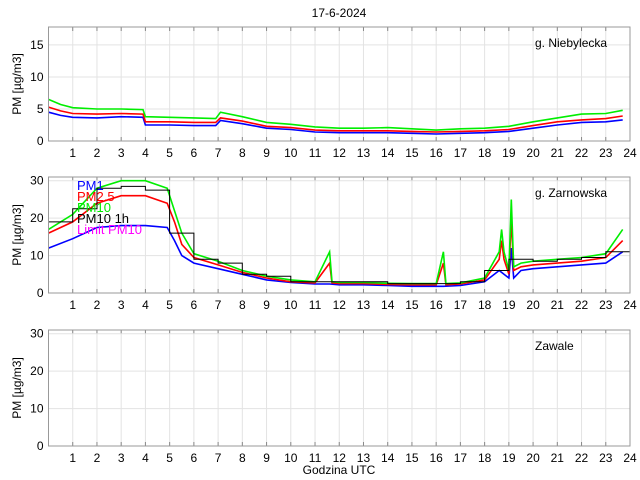 The width and height of the screenshot is (640, 480). What do you see at coordinates (90, 185) in the screenshot?
I see `legend-entry: PM1` at bounding box center [90, 185].